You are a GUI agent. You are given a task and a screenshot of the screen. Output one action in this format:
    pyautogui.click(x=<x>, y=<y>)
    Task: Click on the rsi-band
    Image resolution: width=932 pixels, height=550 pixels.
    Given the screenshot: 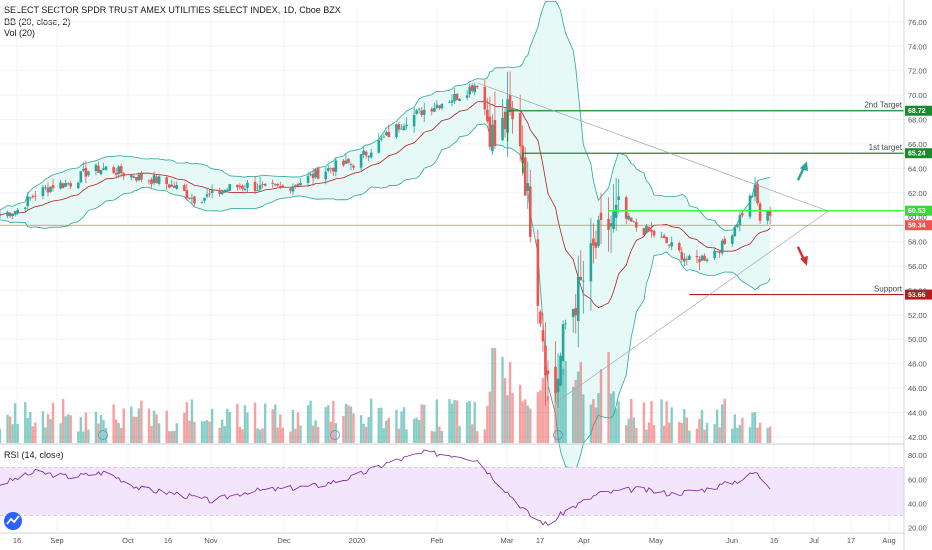 What is the action you would take?
    pyautogui.click(x=452, y=491)
    